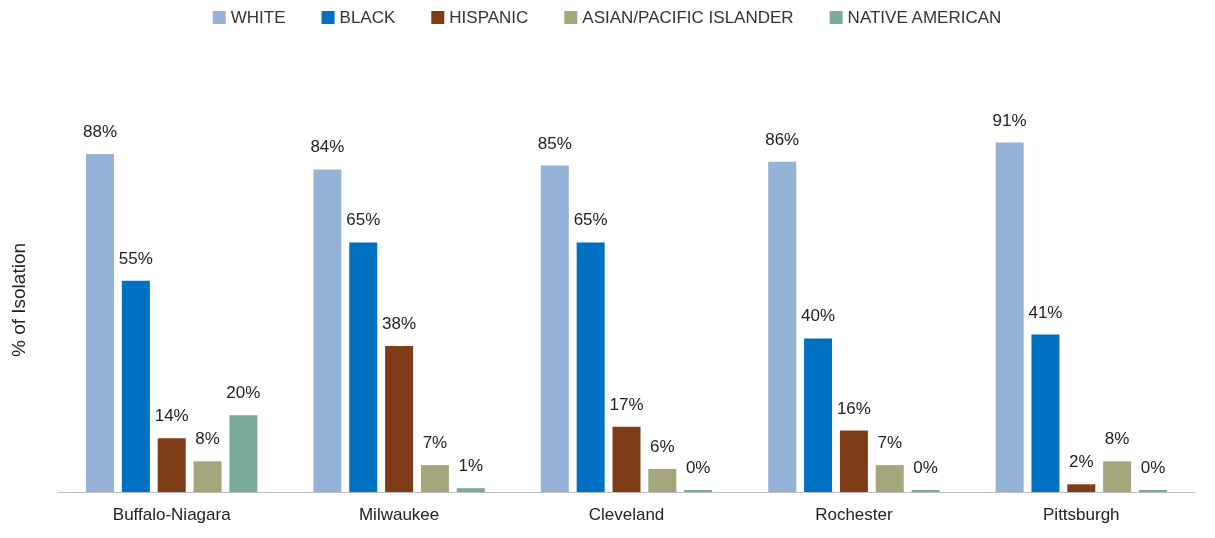 The height and width of the screenshot is (538, 1215). Describe the element at coordinates (18, 300) in the screenshot. I see `y-axis-title: % of Isolation` at that location.